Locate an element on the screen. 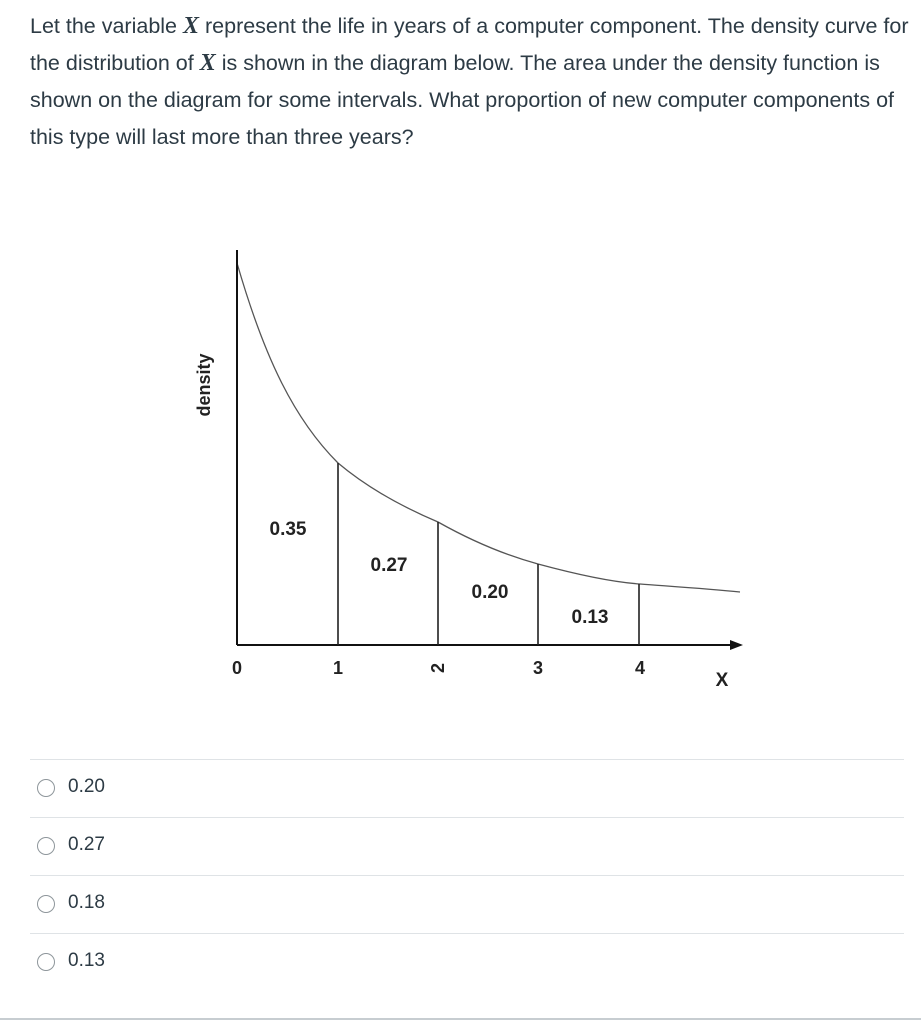 The width and height of the screenshot is (921, 1024). x-tick-1: 1 is located at coordinates (338, 668).